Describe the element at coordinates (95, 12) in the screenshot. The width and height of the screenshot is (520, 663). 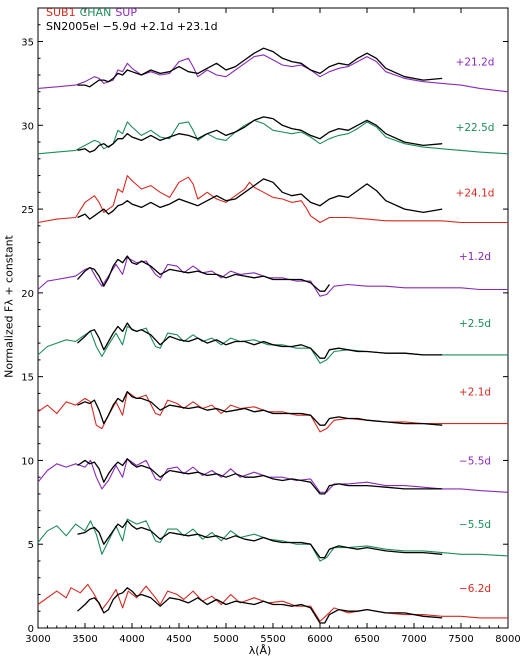
I see `legend-chan: CHAN` at that location.